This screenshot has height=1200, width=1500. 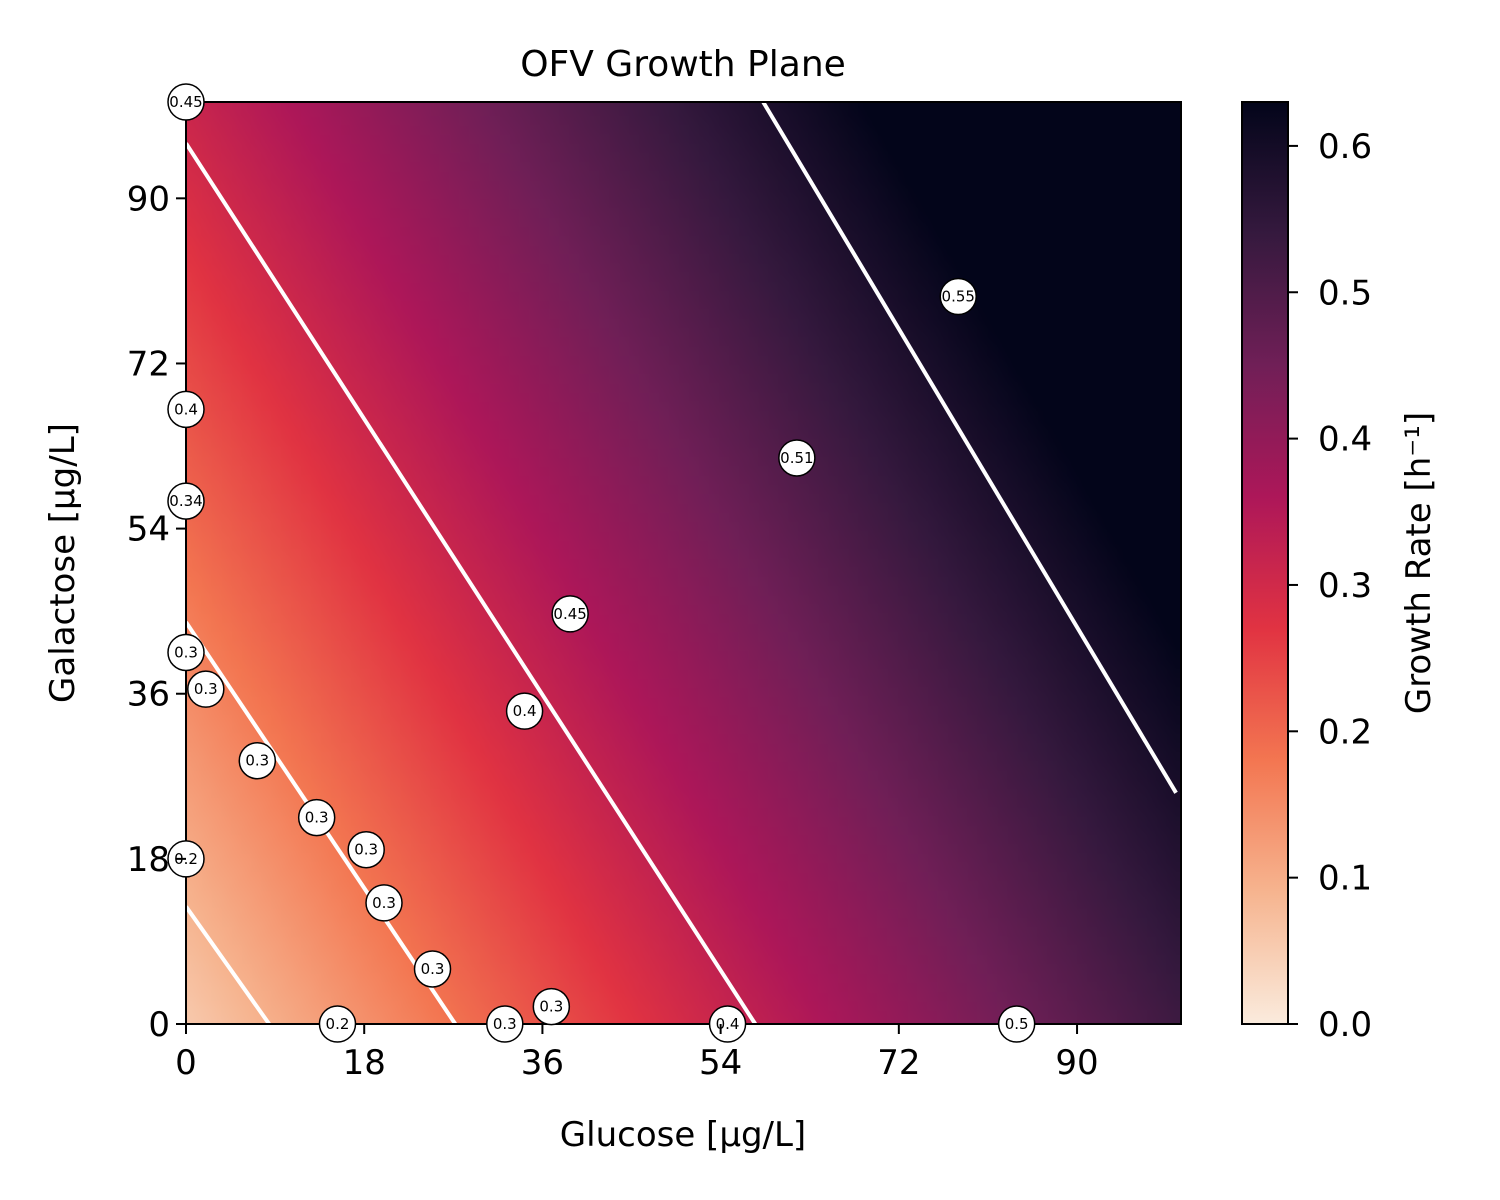 What do you see at coordinates (1345, 586) in the screenshot?
I see `colorbar-tick-label: 0.3` at bounding box center [1345, 586].